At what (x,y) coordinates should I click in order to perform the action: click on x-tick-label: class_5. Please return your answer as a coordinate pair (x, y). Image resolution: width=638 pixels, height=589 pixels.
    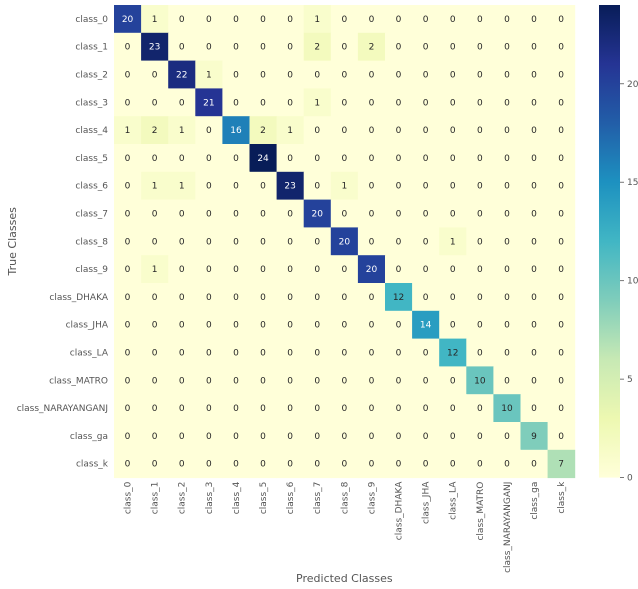
    Looking at the image, I should click on (264, 498).